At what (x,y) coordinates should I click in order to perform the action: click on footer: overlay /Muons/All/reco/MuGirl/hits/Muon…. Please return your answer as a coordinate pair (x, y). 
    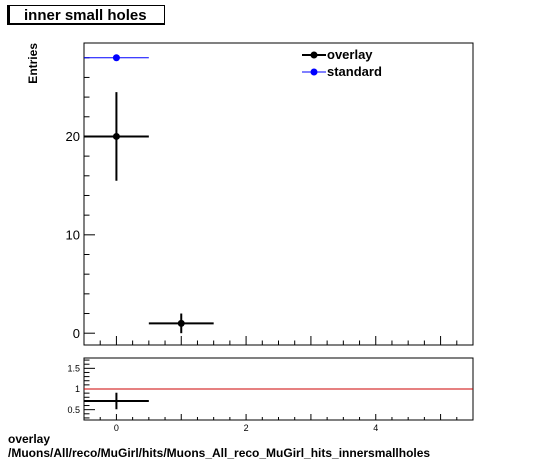
    Looking at the image, I should click on (219, 446).